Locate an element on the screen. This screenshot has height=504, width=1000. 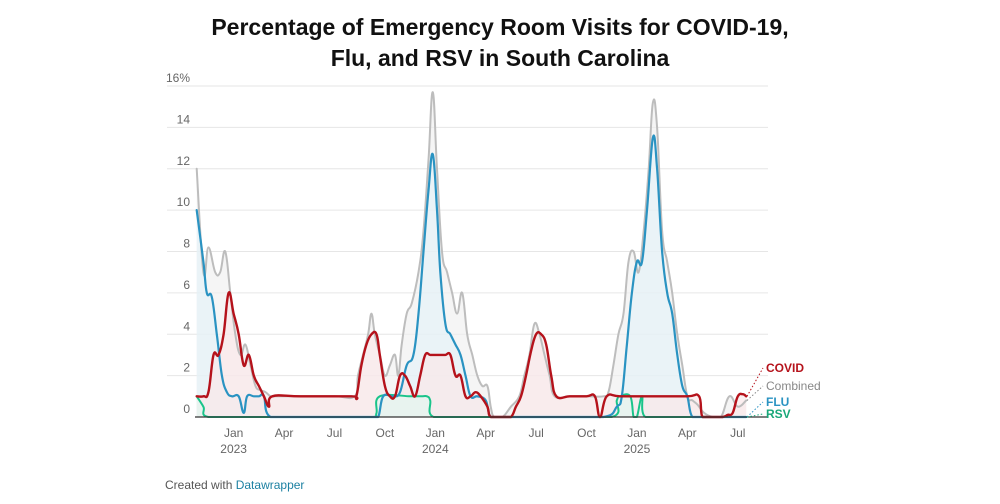
y-tick-label: 4 is located at coordinates (186, 326).